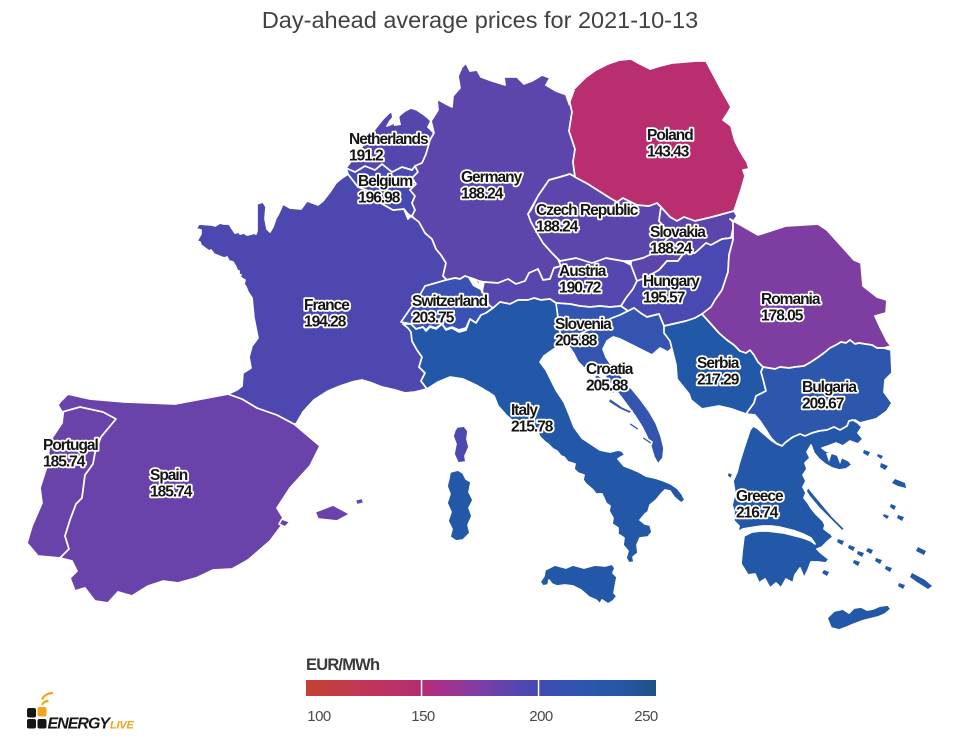 The height and width of the screenshot is (752, 960). Describe the element at coordinates (388, 139) in the screenshot. I see `svg-text: Netherlands` at that location.